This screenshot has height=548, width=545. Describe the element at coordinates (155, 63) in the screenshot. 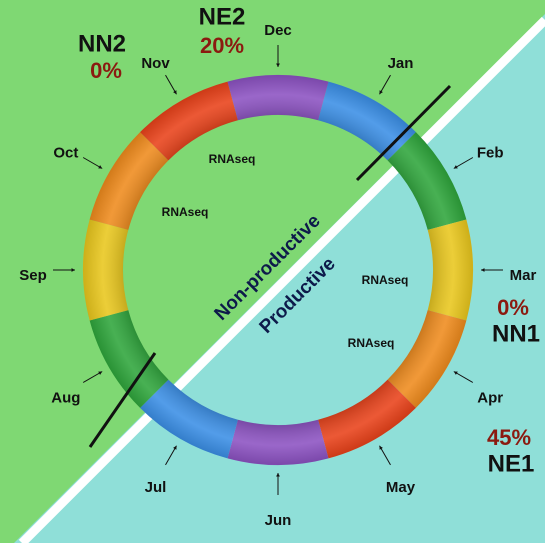

I see `month-label: Nov` at that location.